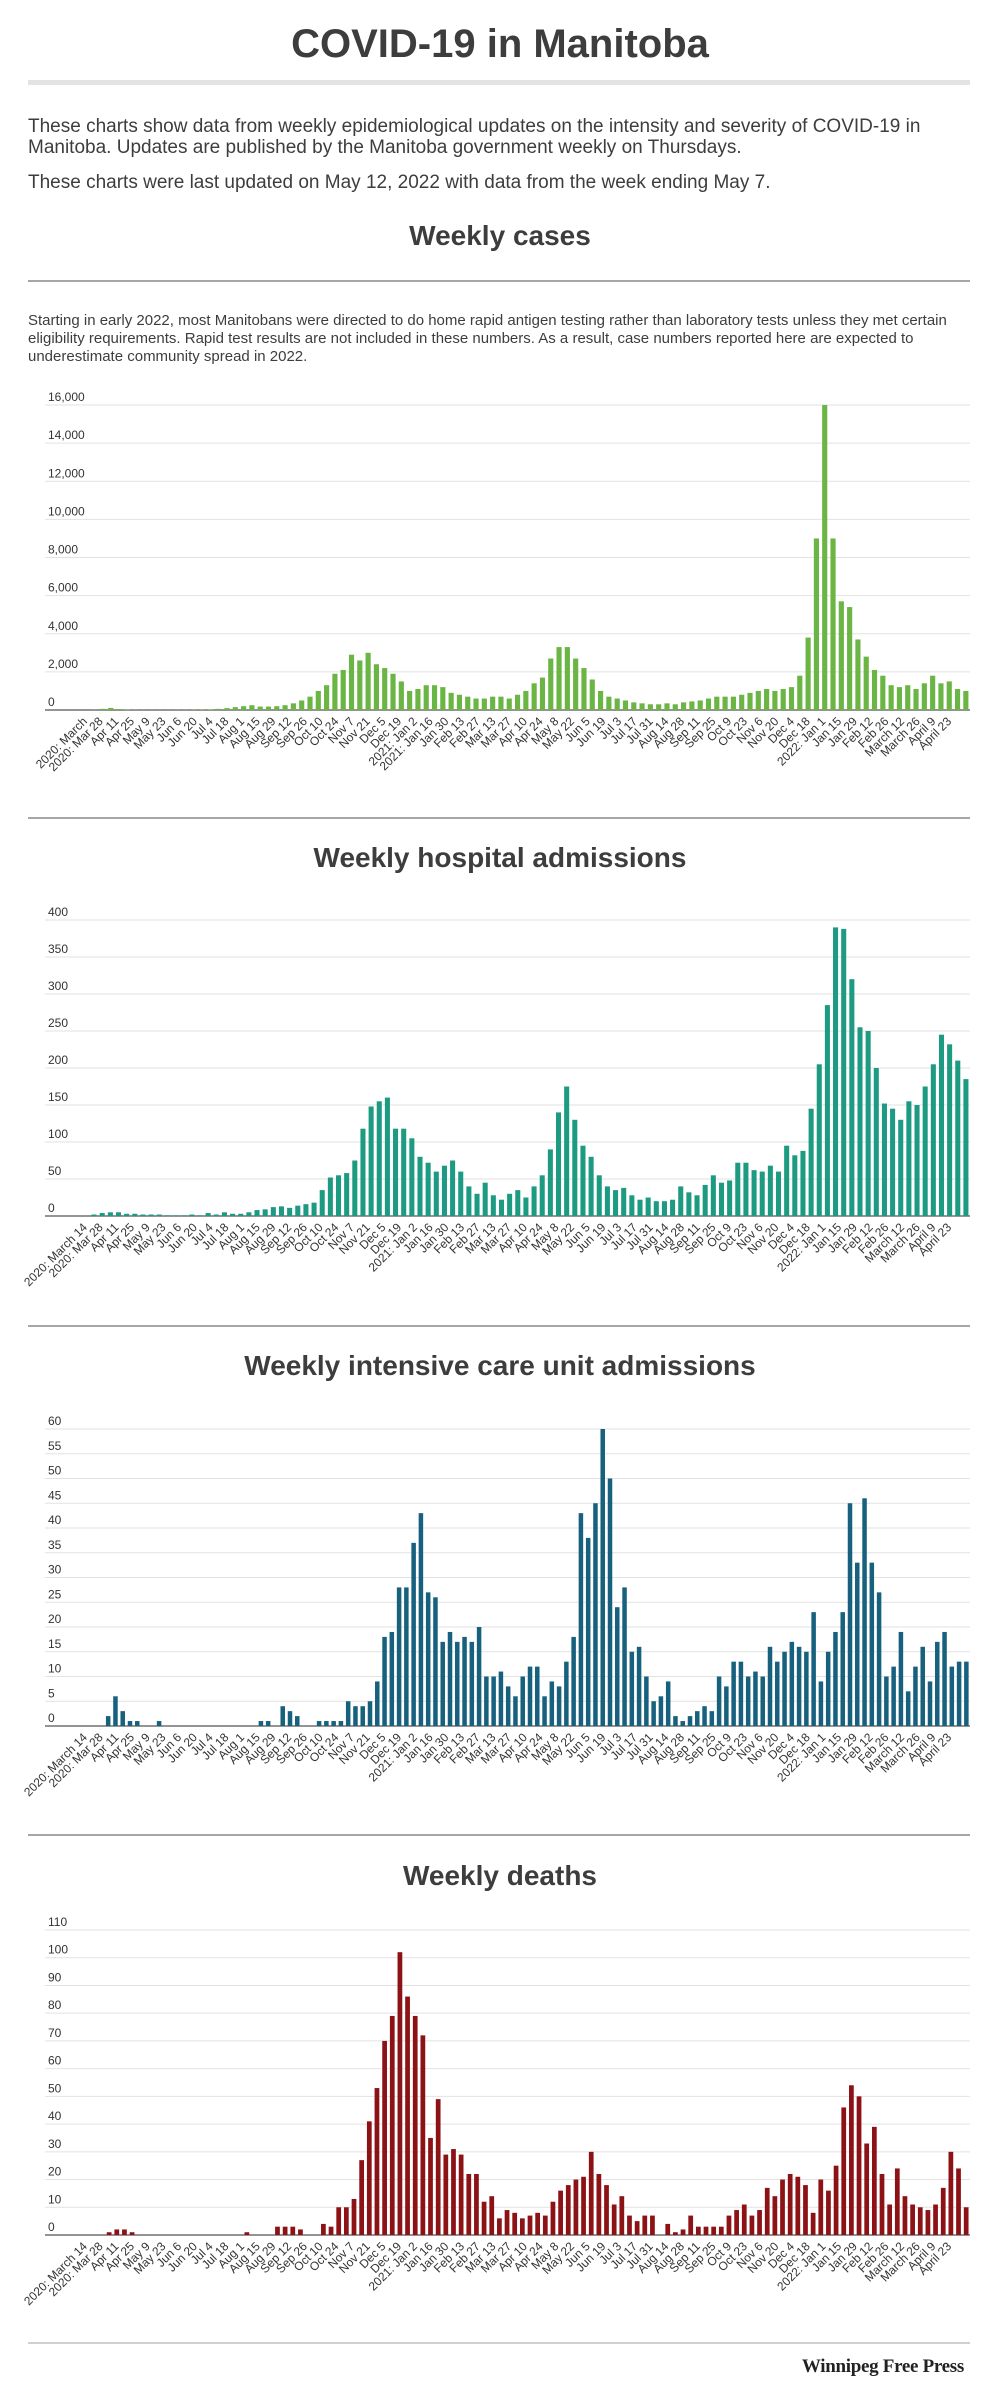 The width and height of the screenshot is (1000, 2404). What do you see at coordinates (63, 664) in the screenshot?
I see `y-tick-label: 2,000` at bounding box center [63, 664].